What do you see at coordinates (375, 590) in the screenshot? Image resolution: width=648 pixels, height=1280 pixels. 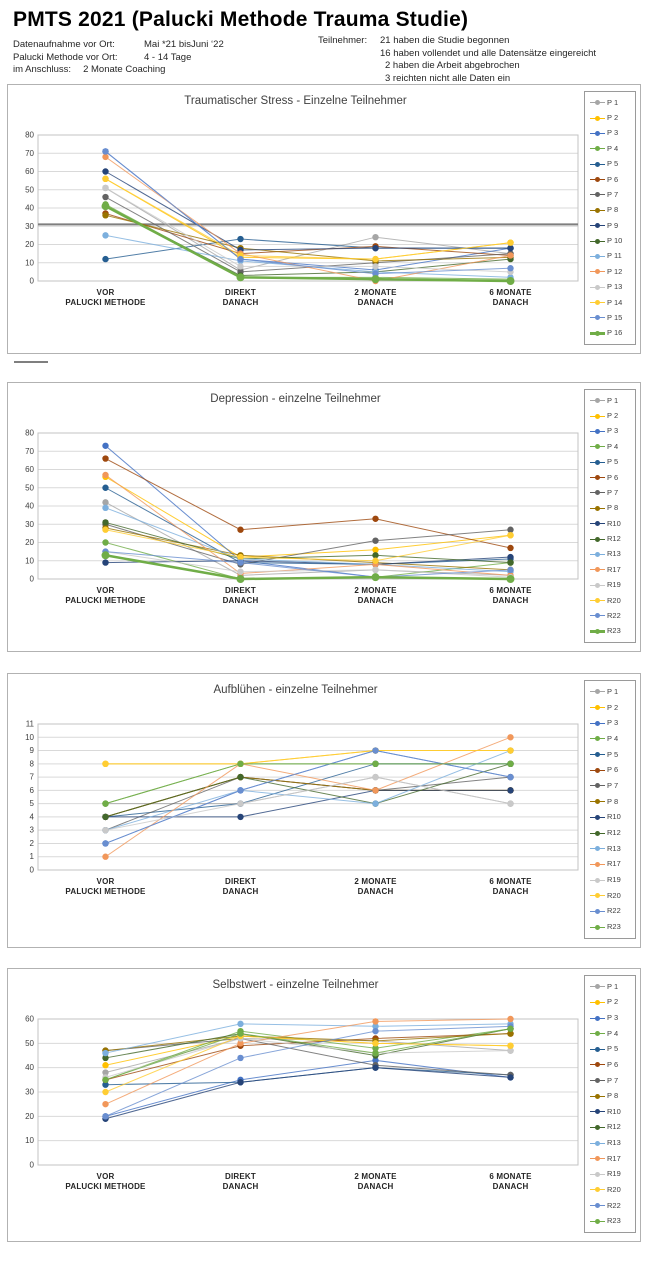 I see `category-label: 2 MONATE` at bounding box center [375, 590].